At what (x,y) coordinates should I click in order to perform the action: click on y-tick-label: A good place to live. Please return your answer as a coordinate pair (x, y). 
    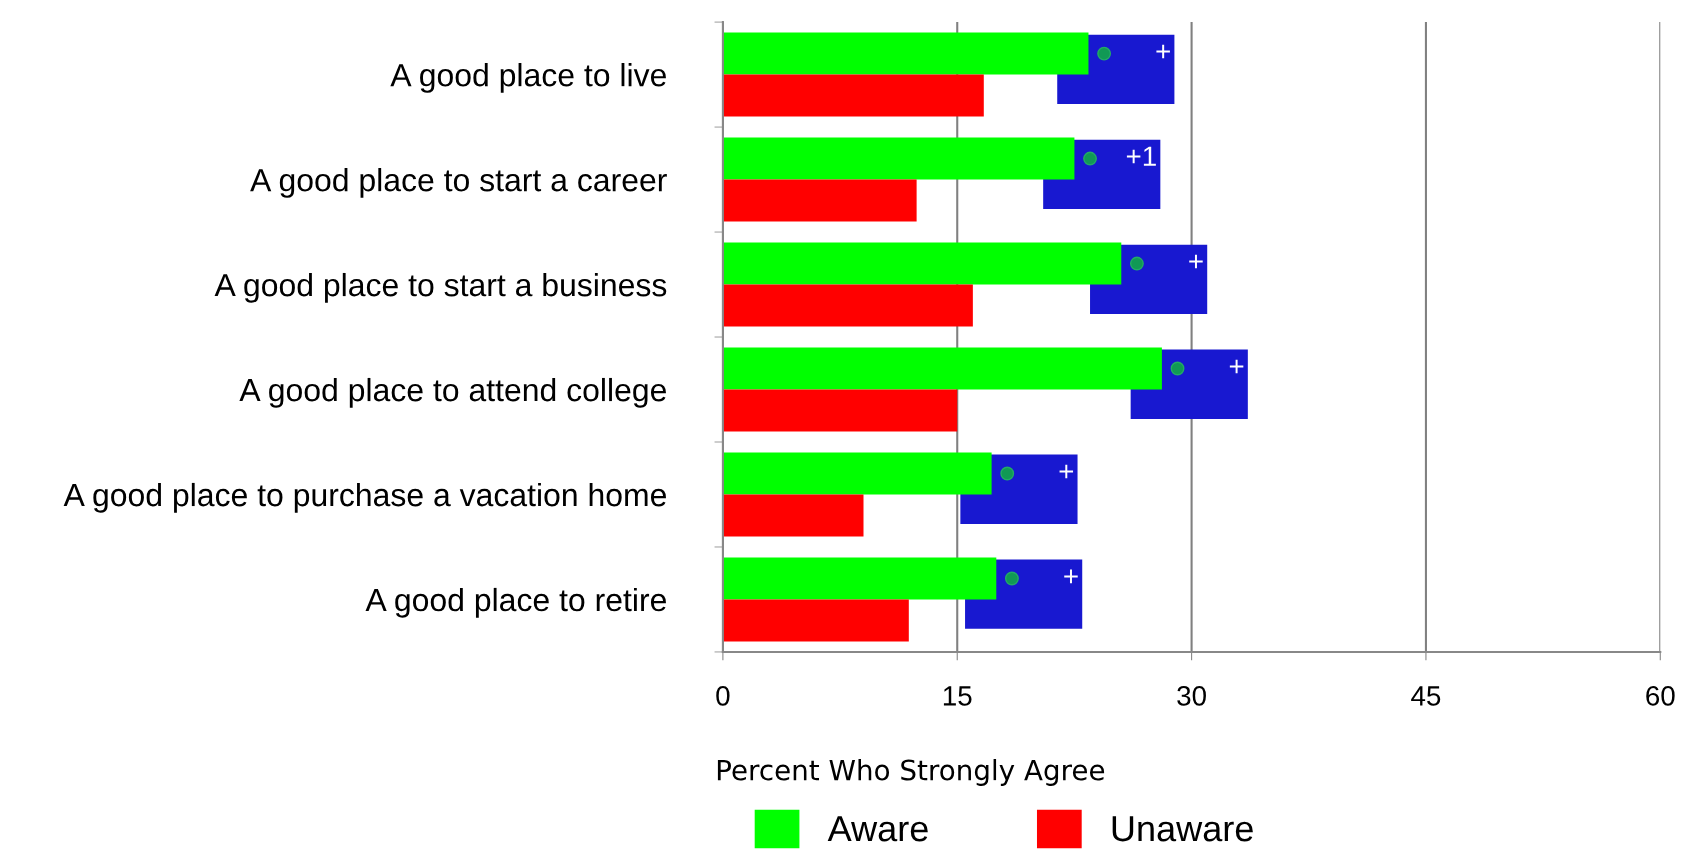
    Looking at the image, I should click on (528, 78).